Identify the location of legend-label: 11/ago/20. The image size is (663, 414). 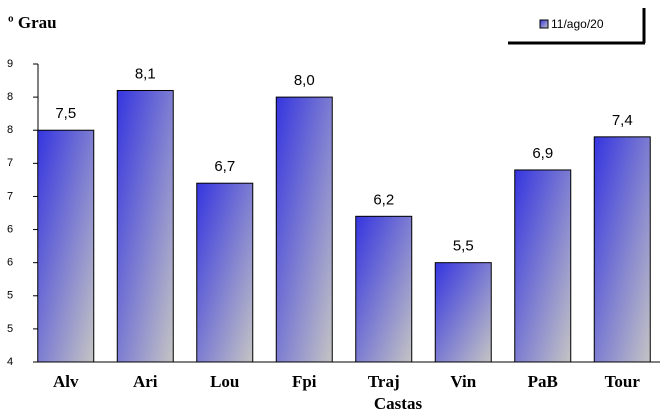
(577, 24).